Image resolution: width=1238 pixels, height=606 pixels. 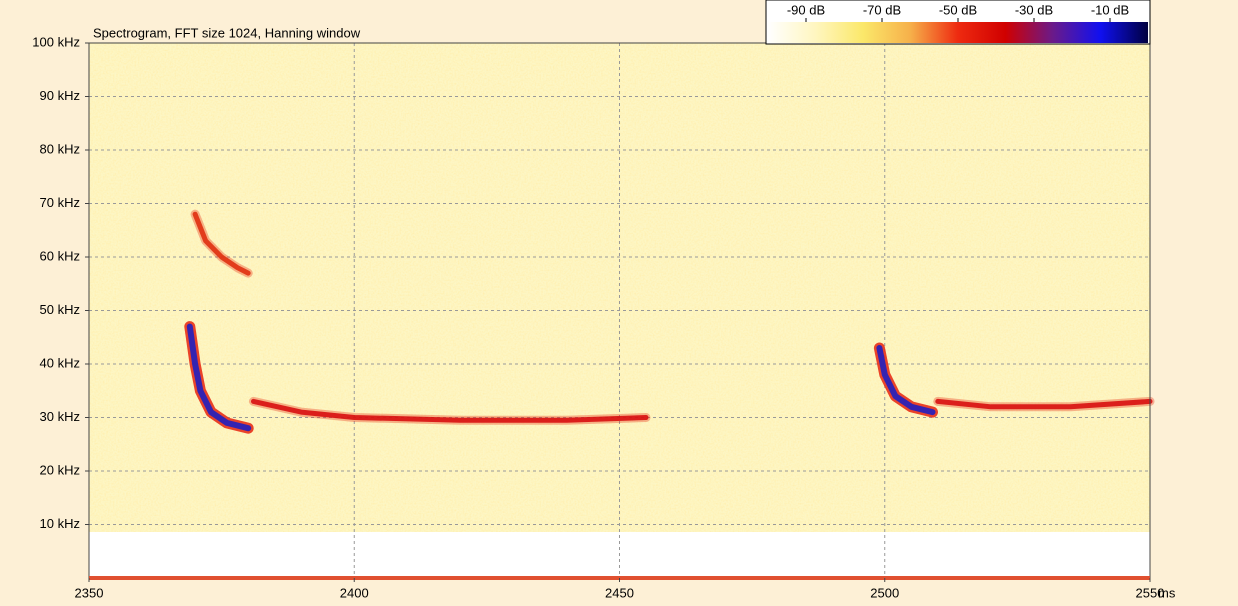 What do you see at coordinates (60, 416) in the screenshot?
I see `y-tick-label: 30 kHz` at bounding box center [60, 416].